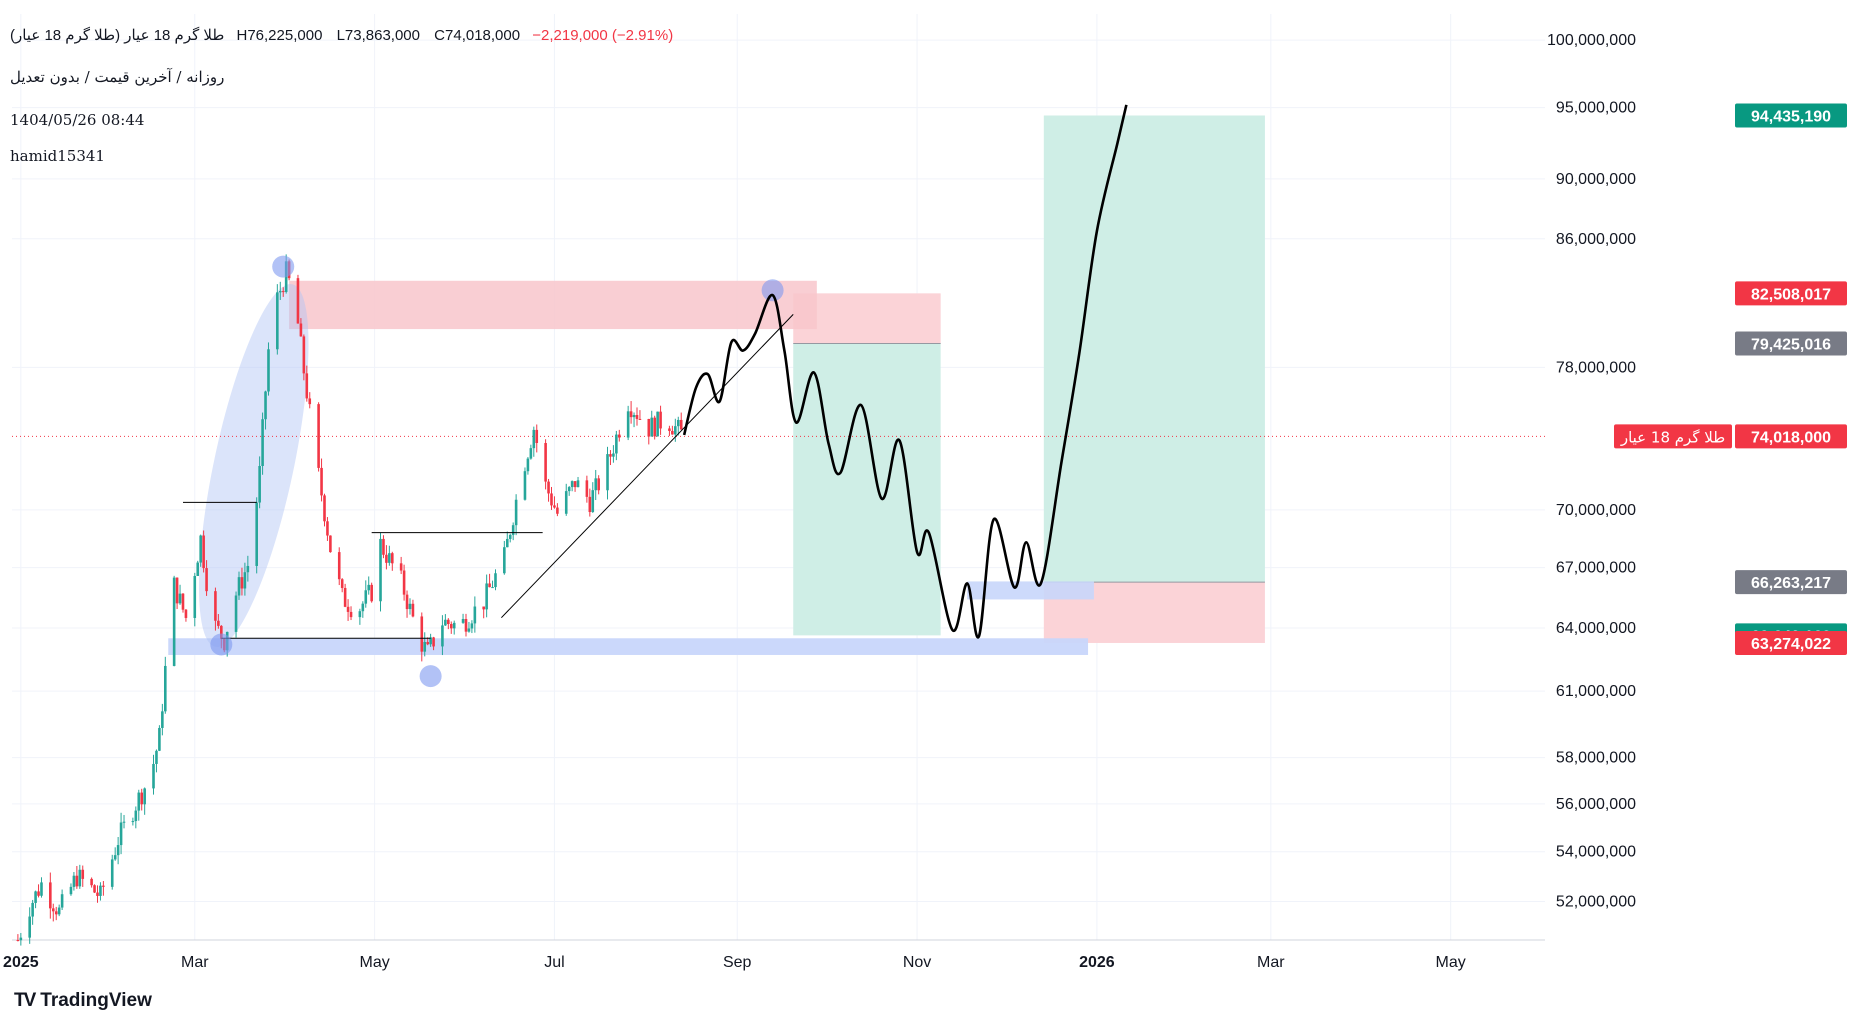 This screenshot has height=1027, width=1866. I want to click on y-tick-label: 90,000,000, so click(1596, 179).